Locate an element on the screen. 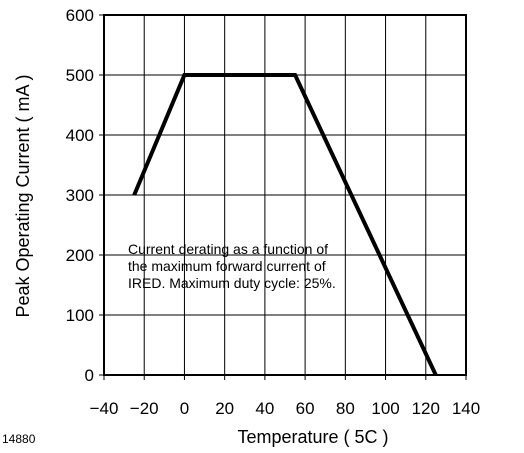 The width and height of the screenshot is (524, 453). y-tick-label: 100 is located at coordinates (80, 315).